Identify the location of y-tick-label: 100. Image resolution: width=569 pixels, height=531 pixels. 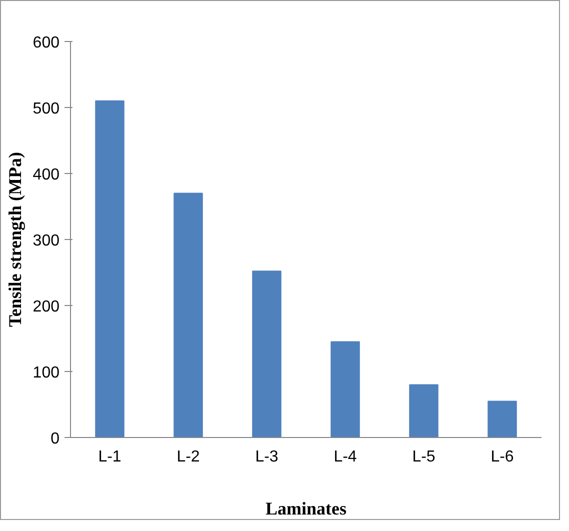
(46, 373).